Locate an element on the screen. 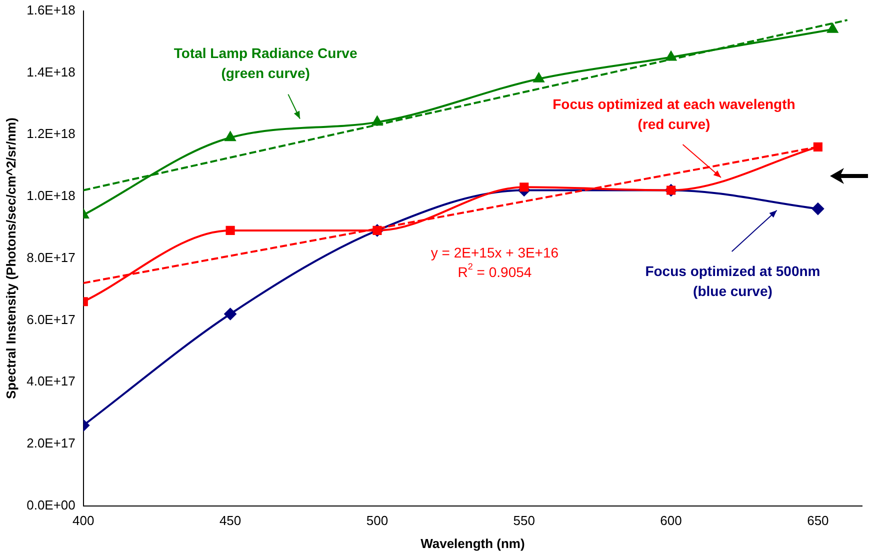 The width and height of the screenshot is (869, 556). y-tick-label: 0.0E+00 is located at coordinates (51, 504).